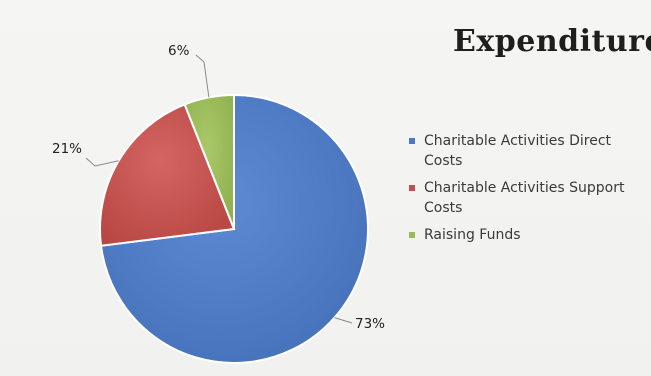  Describe the element at coordinates (412, 188) in the screenshot. I see `legend-swatch-support-costs` at that location.